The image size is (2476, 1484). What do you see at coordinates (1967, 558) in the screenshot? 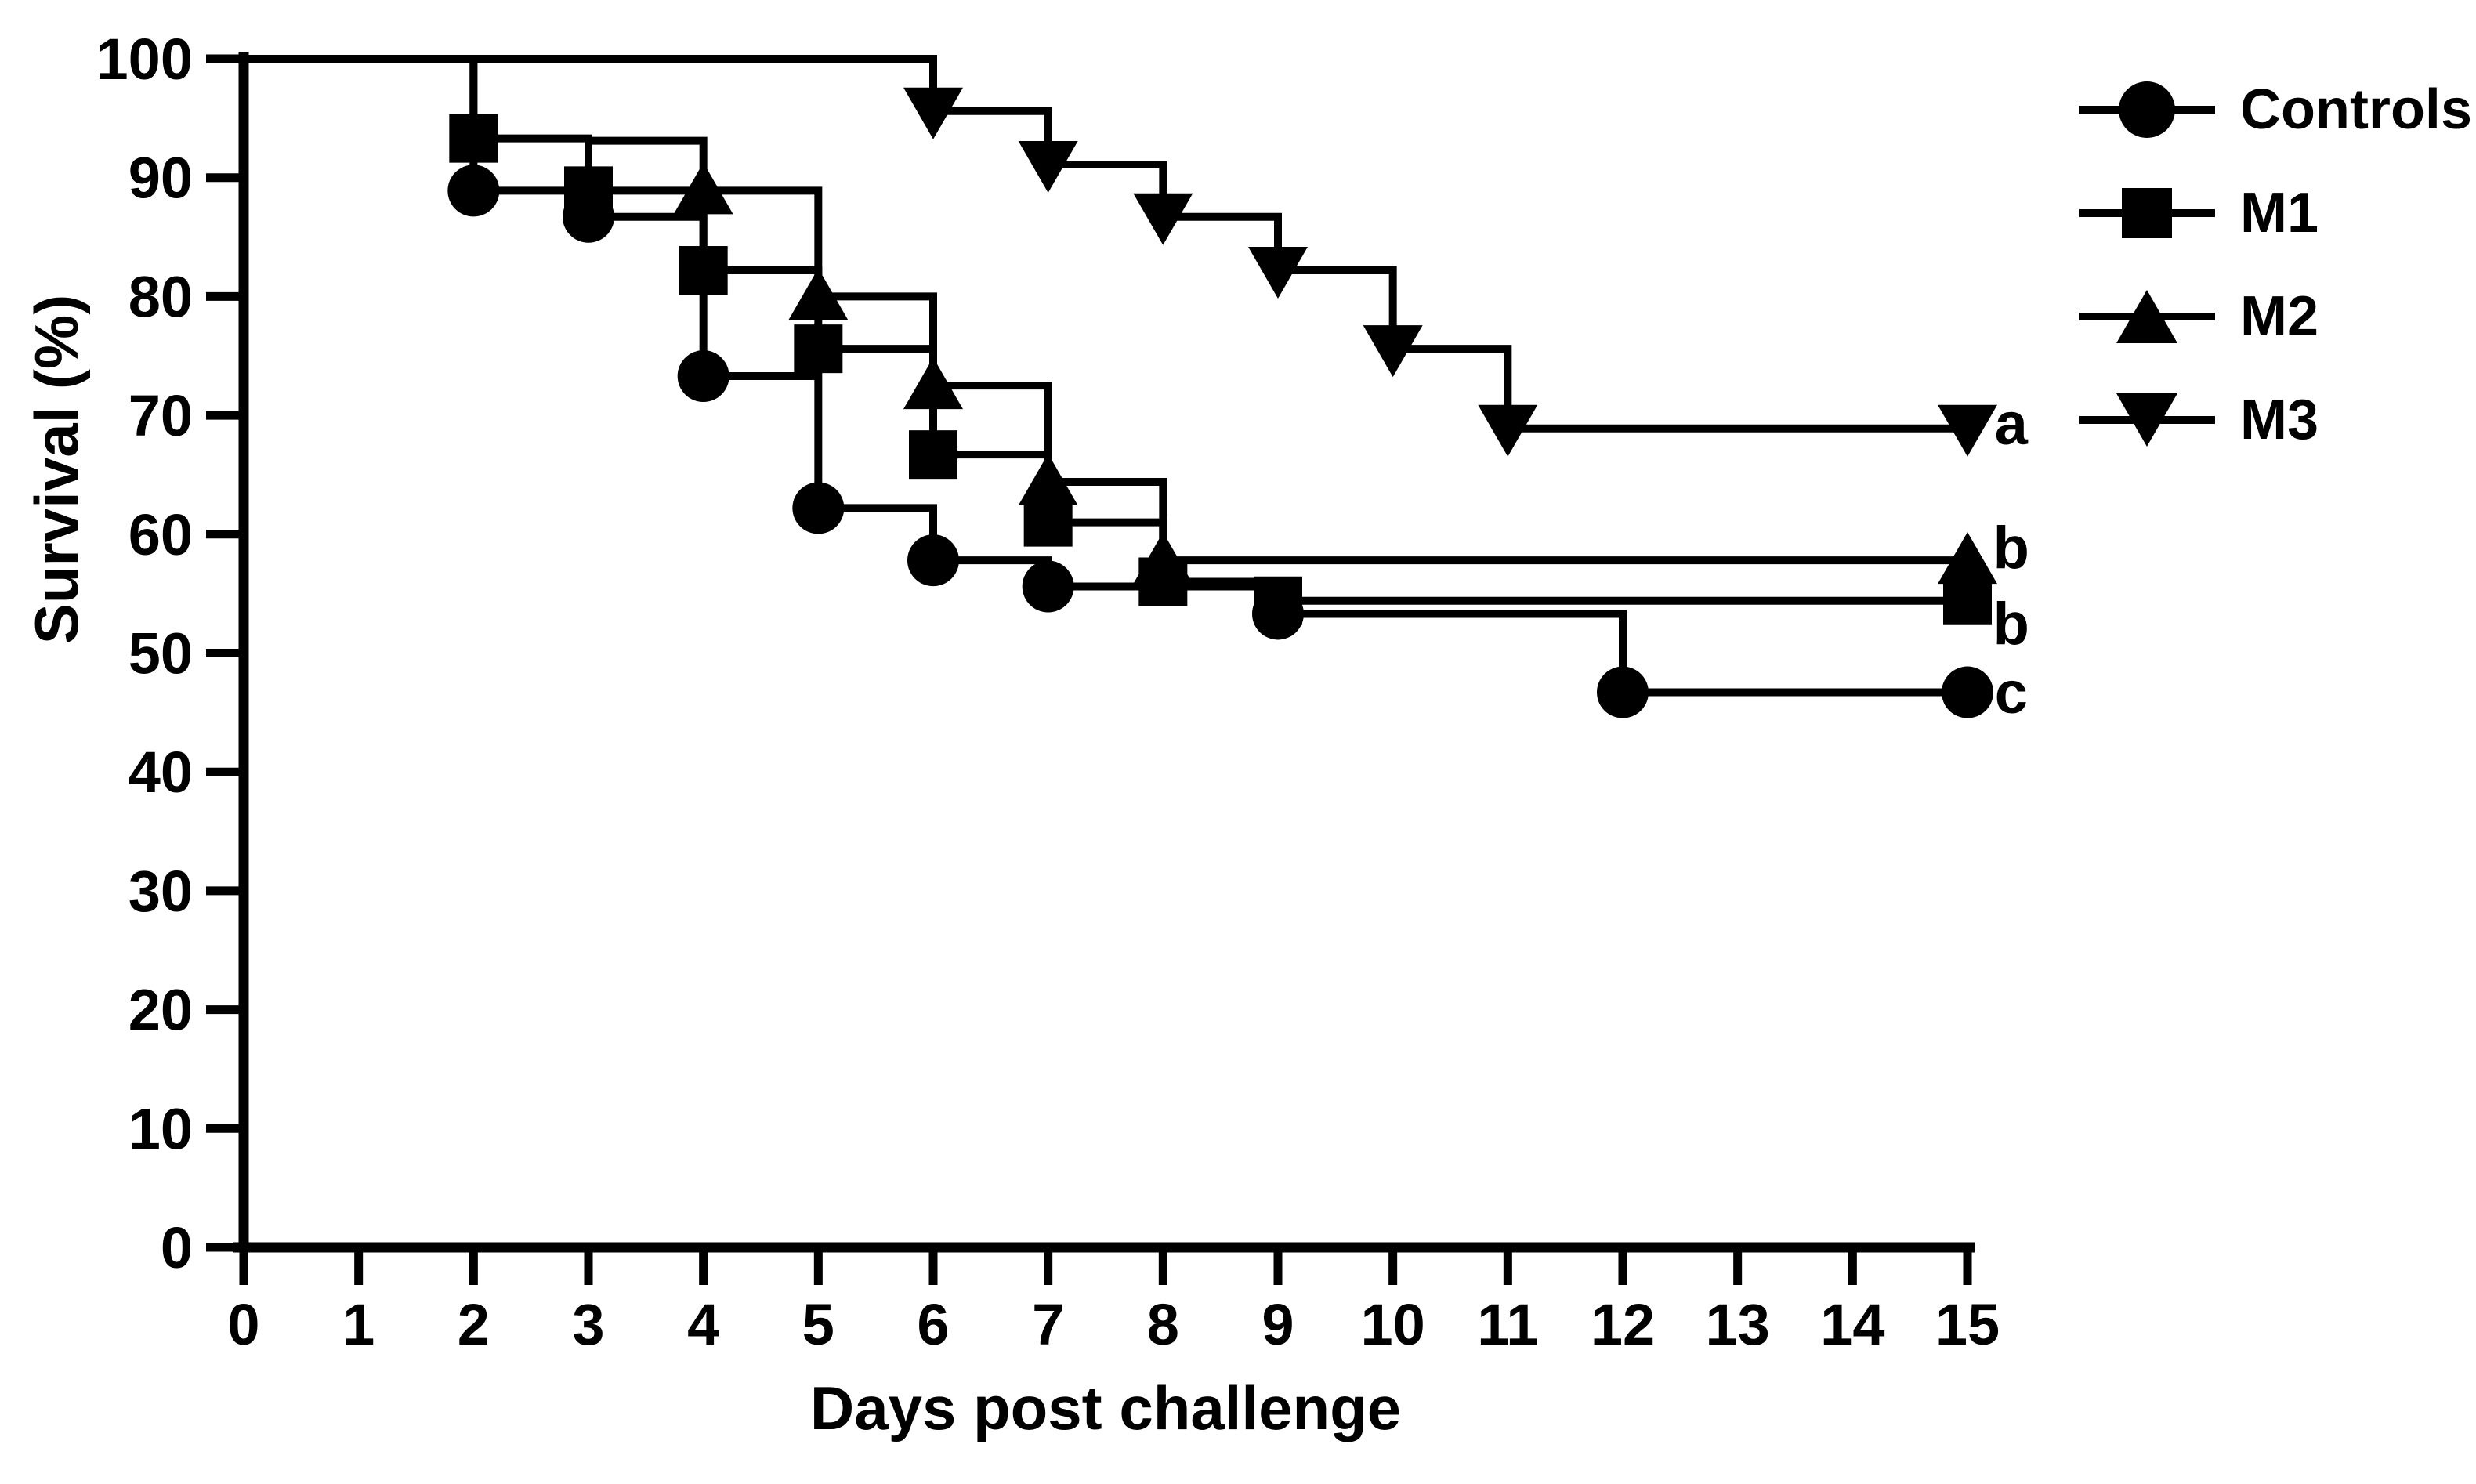
I see `marker-m2-day15` at bounding box center [1967, 558].